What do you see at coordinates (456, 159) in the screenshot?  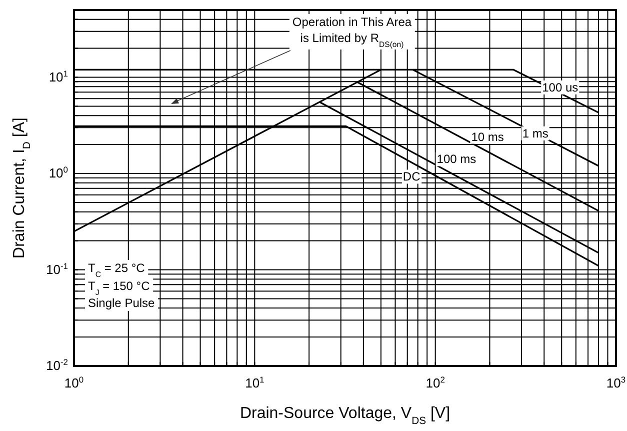 I see `series-label: 100 ms` at bounding box center [456, 159].